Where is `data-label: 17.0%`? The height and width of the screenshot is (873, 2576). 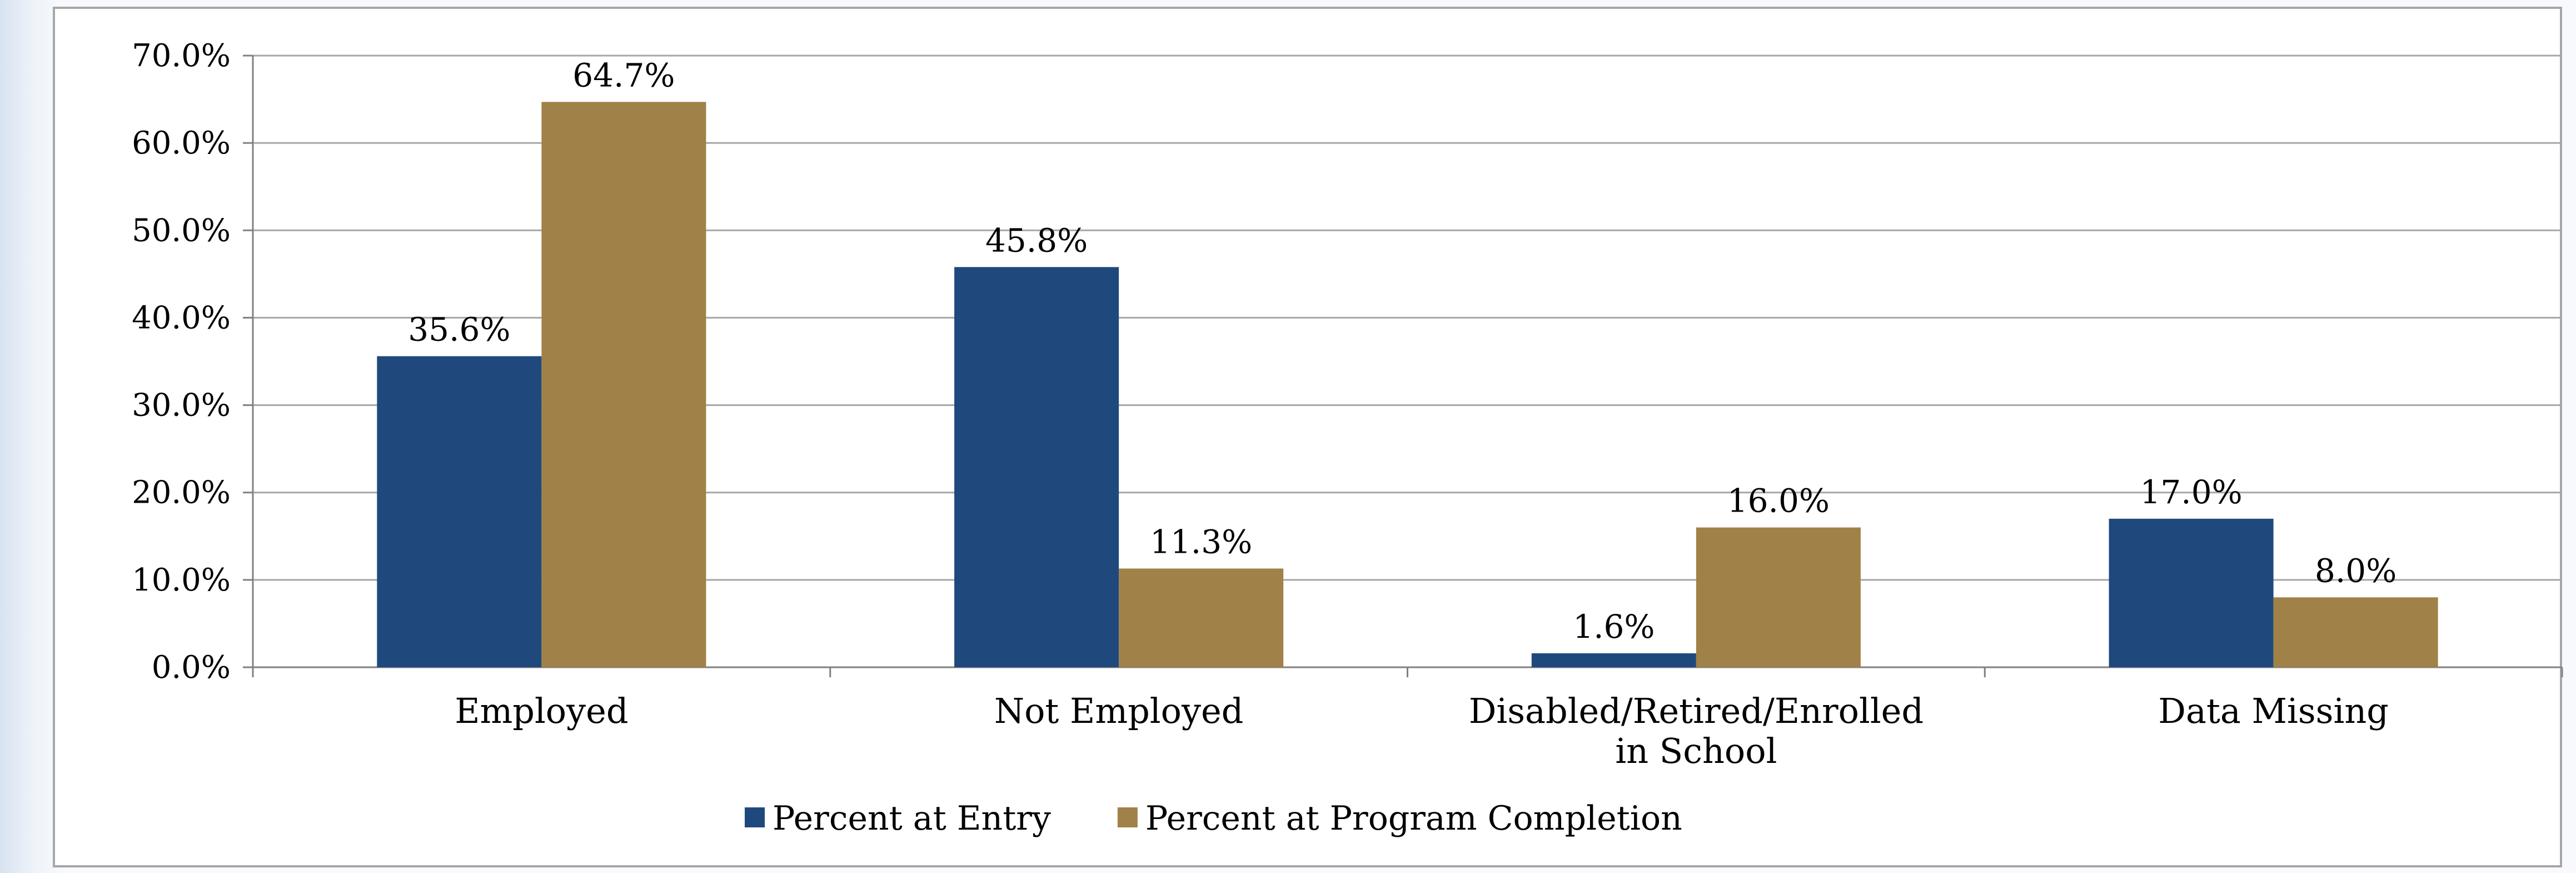 data-label: 17.0% is located at coordinates (2191, 492).